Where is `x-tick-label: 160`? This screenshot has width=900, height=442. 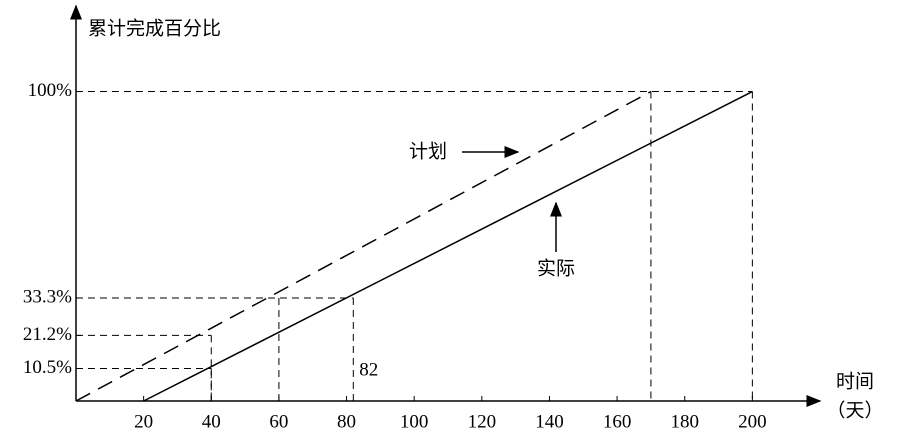 x-tick-label: 160 is located at coordinates (617, 421).